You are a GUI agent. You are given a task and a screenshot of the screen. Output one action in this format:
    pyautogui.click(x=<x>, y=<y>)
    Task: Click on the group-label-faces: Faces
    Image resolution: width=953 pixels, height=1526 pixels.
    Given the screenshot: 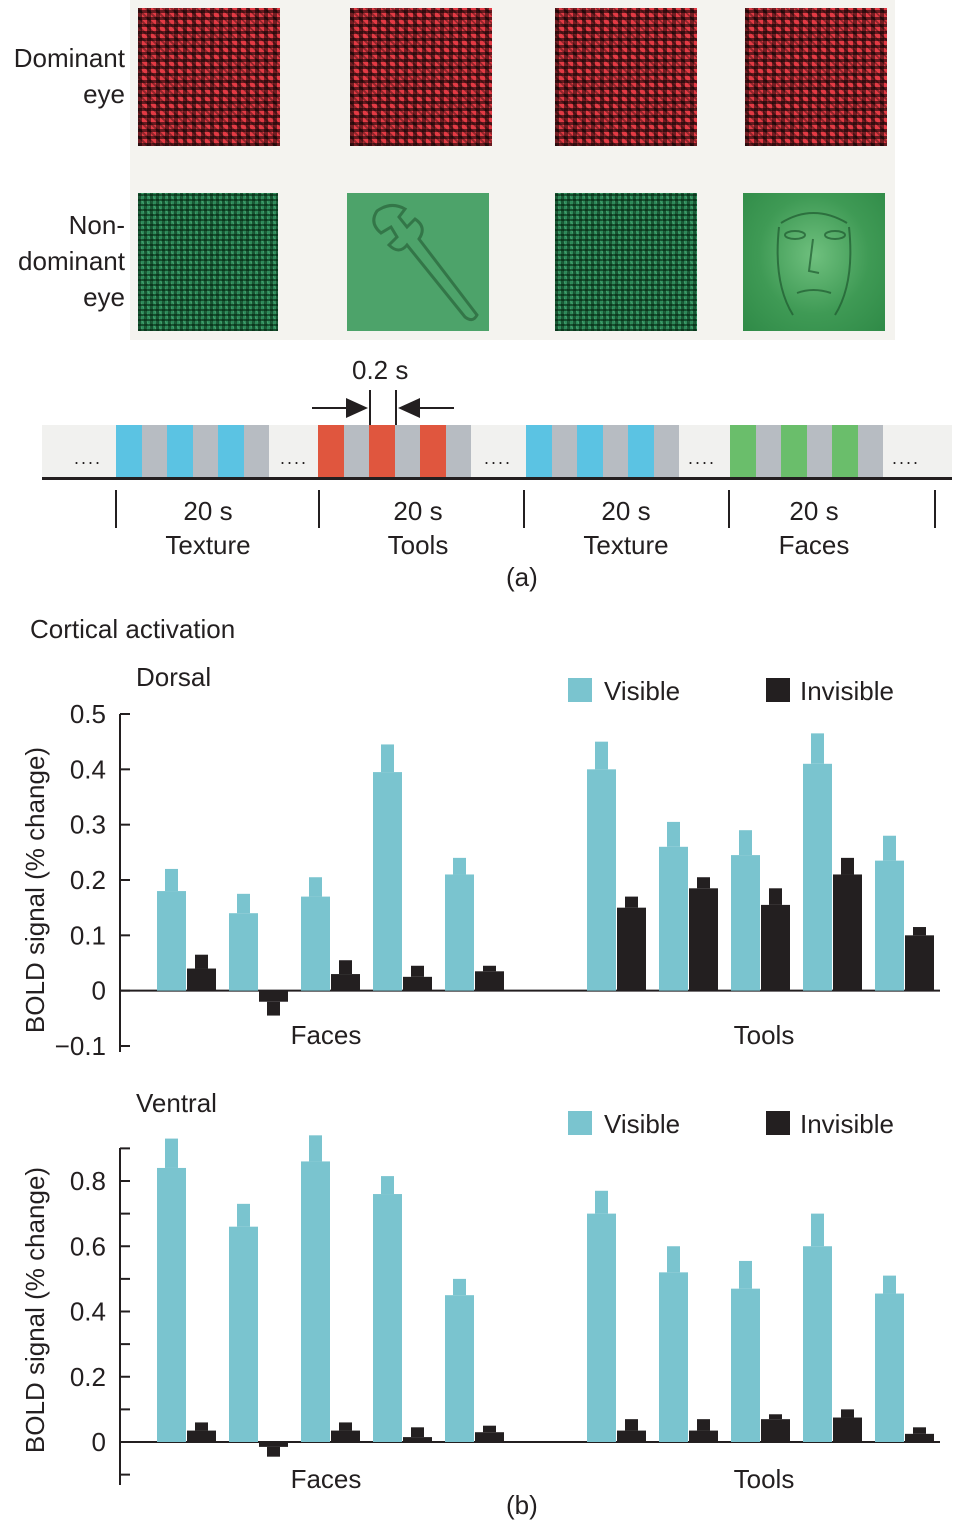 What is the action you would take?
    pyautogui.click(x=326, y=1479)
    